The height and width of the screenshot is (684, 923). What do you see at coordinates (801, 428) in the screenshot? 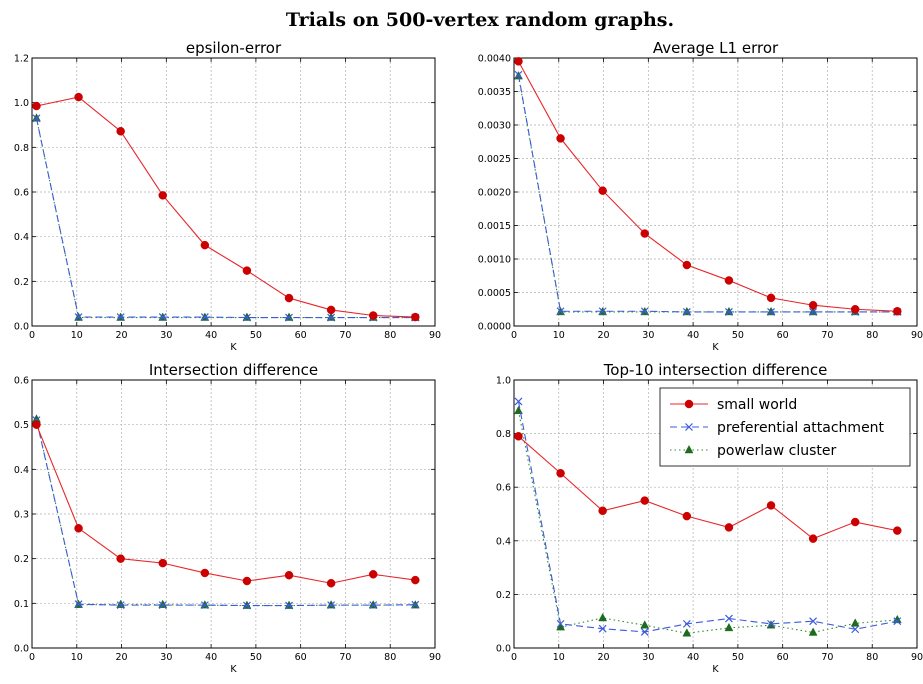
I see `legend-label: preferential attachment` at bounding box center [801, 428].